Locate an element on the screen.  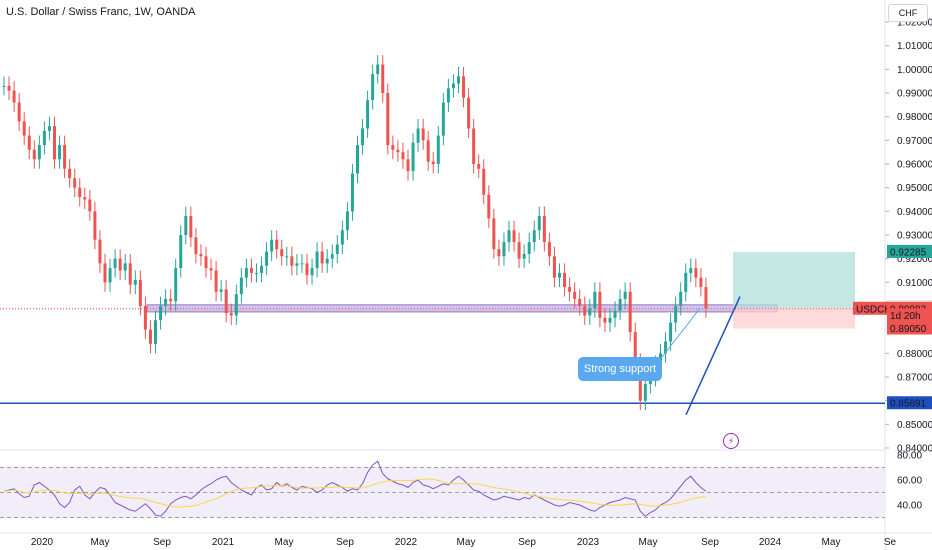
y-tick-label: 0.99000 is located at coordinates (914, 94).